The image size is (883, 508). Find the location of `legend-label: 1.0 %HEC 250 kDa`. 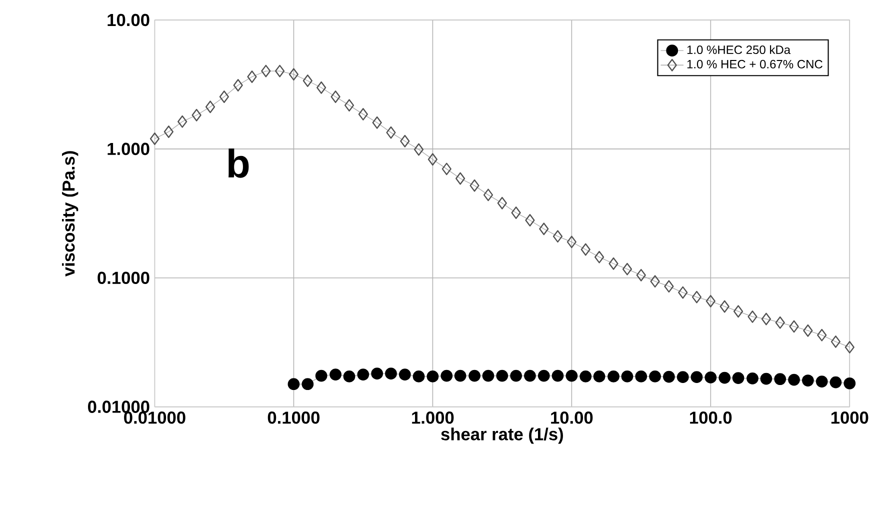

legend-label: 1.0 %HEC 250 kDa is located at coordinates (739, 49).